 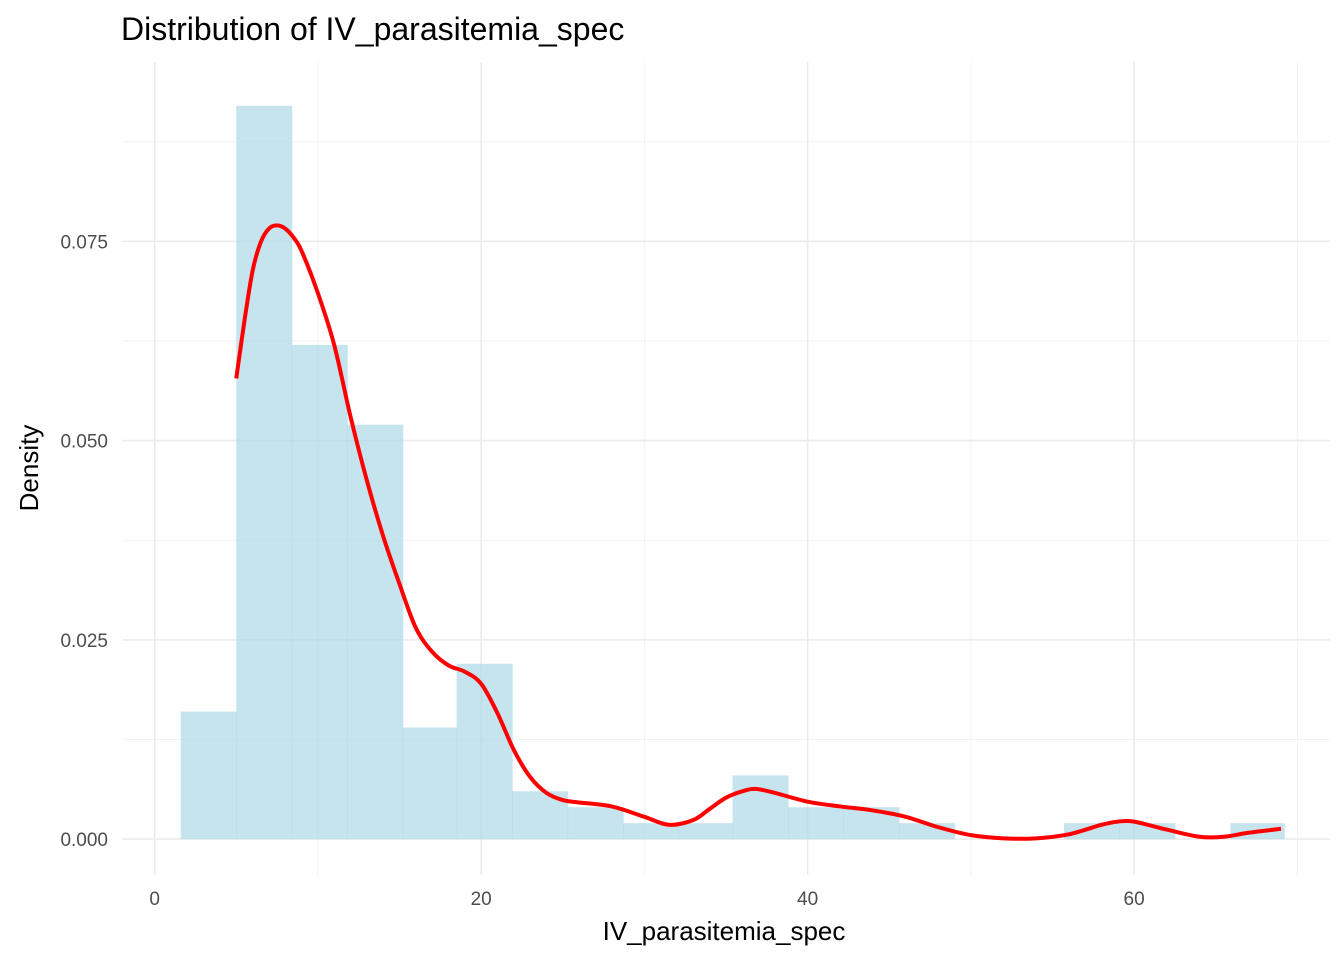 I want to click on x-axis-title: IV_parasitemia_spec, so click(x=724, y=931).